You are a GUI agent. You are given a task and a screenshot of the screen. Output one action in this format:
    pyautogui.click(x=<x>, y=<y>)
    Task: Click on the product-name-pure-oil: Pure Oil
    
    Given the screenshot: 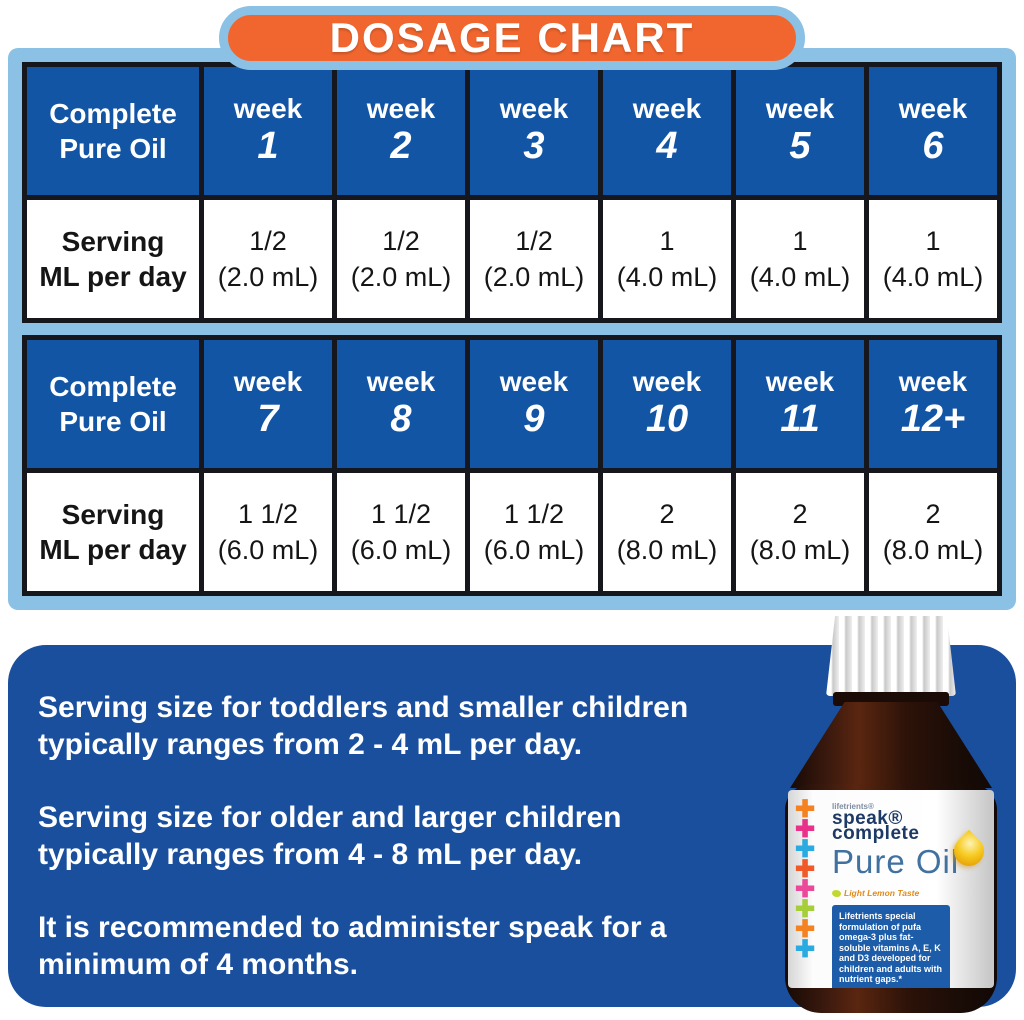 What is the action you would take?
    pyautogui.click(x=896, y=861)
    